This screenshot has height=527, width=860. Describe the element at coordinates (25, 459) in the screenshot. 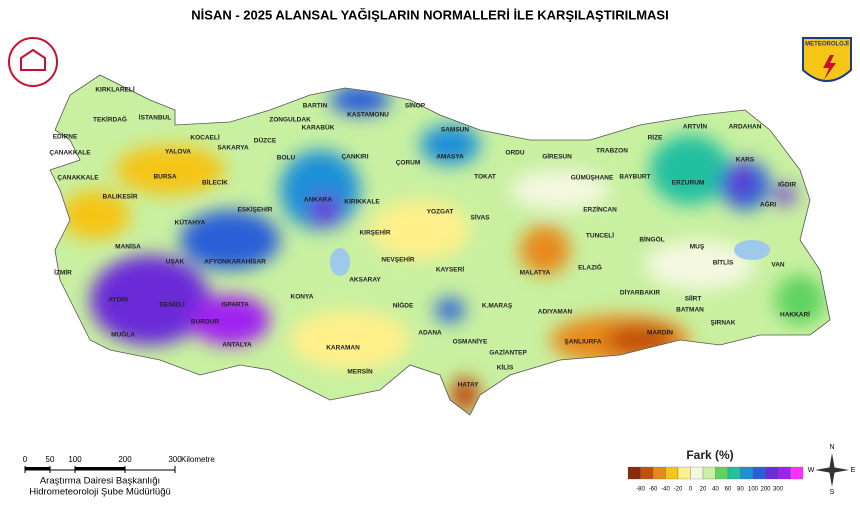

I see `scale-label: 0` at that location.